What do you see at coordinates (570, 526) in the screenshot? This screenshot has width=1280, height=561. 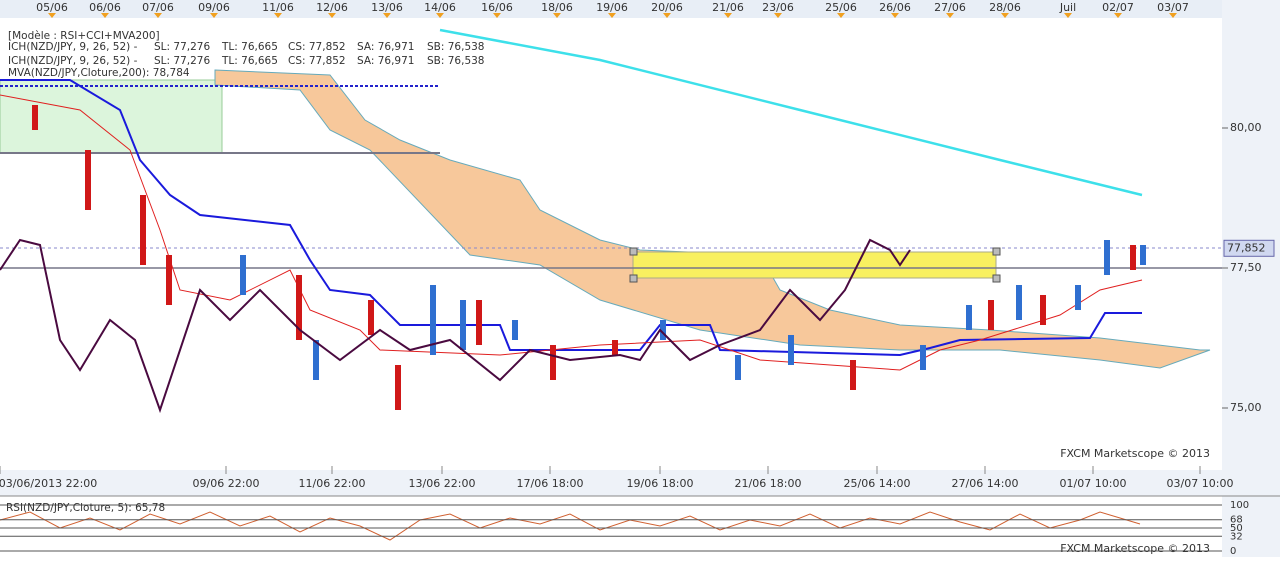 I see `rsi-line` at bounding box center [570, 526].